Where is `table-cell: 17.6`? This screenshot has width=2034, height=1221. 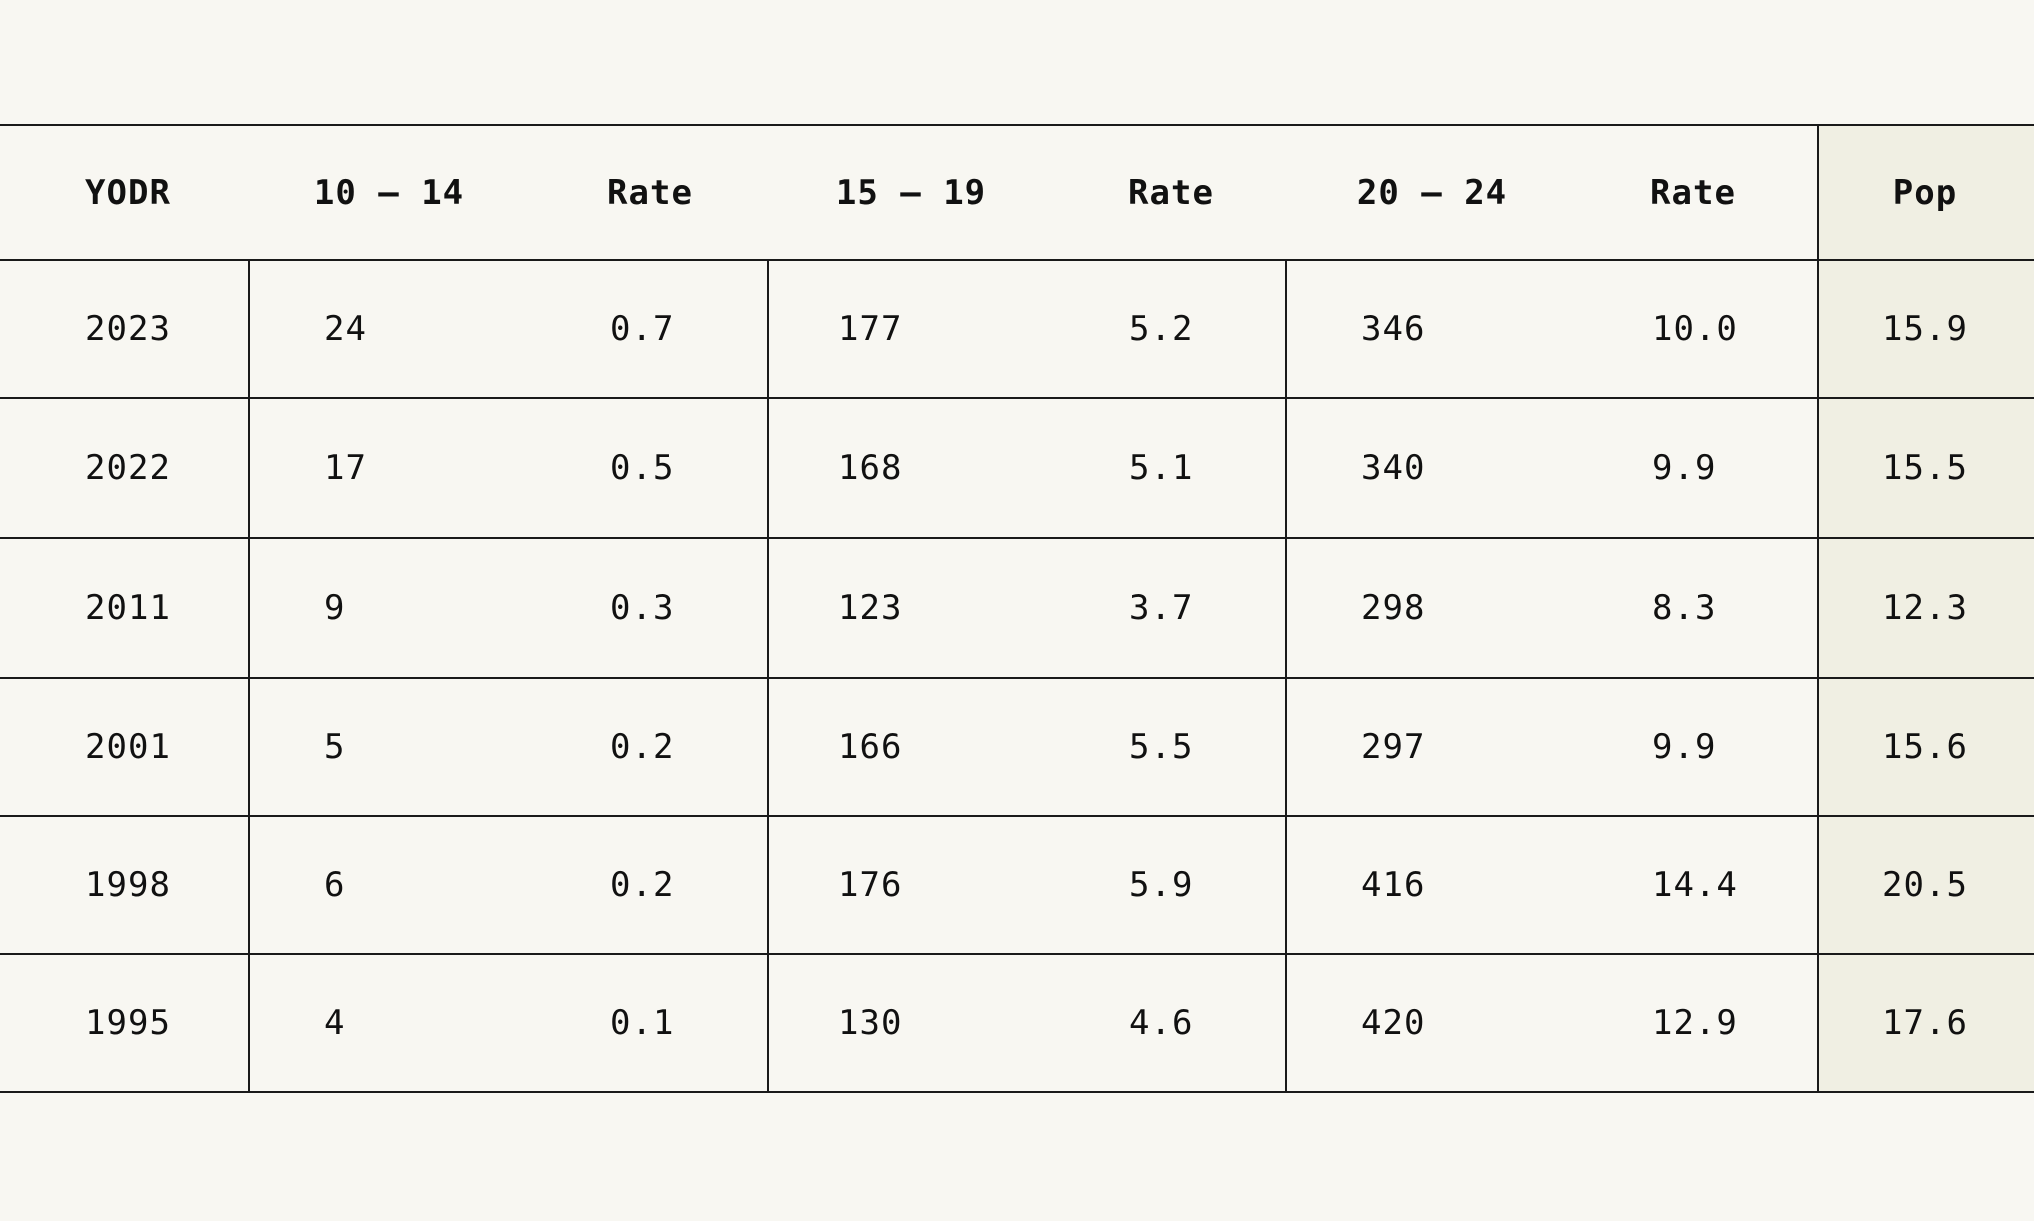
table-cell: 17.6 is located at coordinates (1925, 1023).